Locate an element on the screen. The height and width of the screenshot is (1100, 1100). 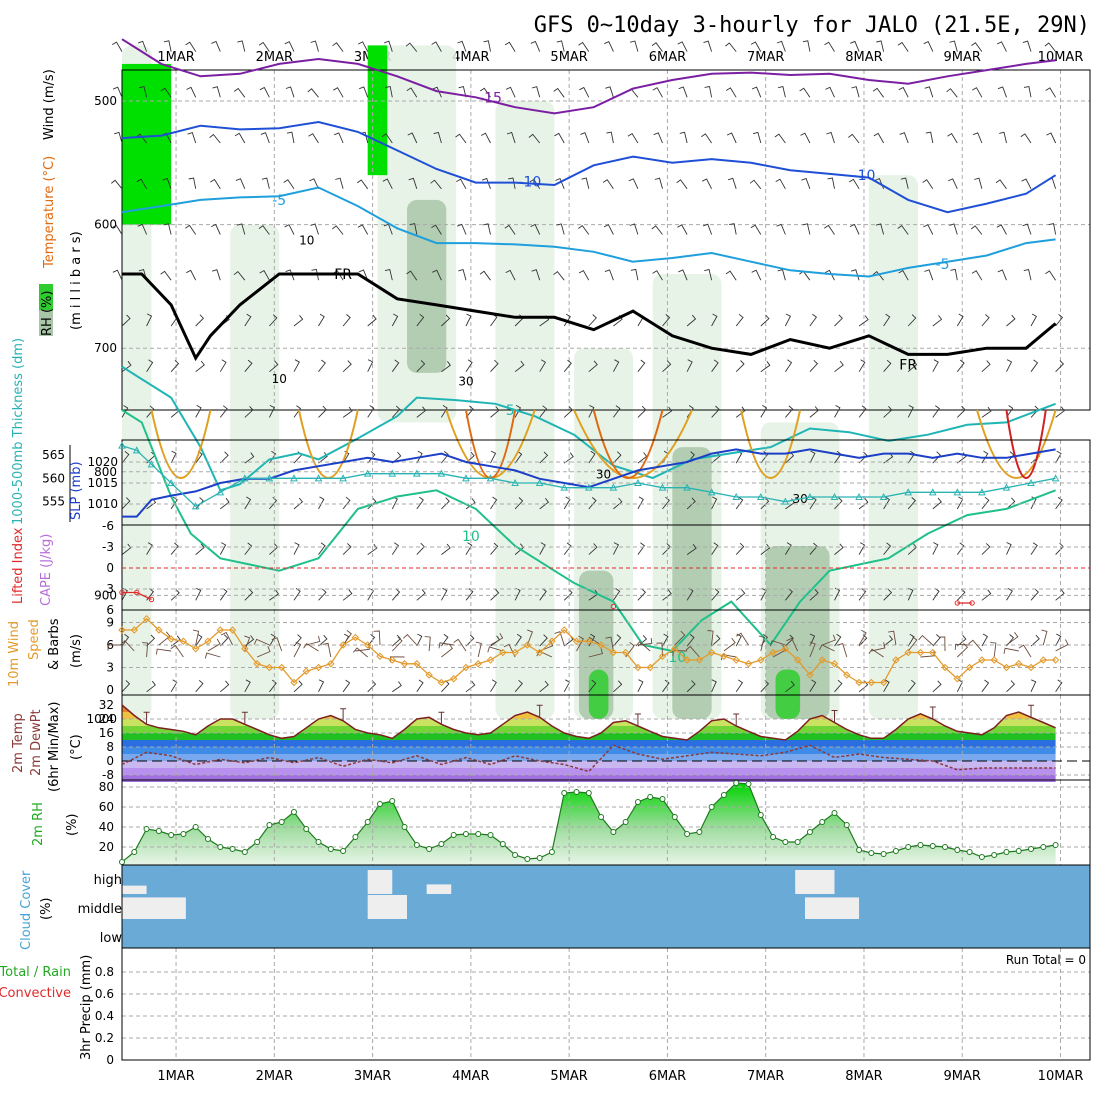
cloud-gap is located at coordinates (832, 908).